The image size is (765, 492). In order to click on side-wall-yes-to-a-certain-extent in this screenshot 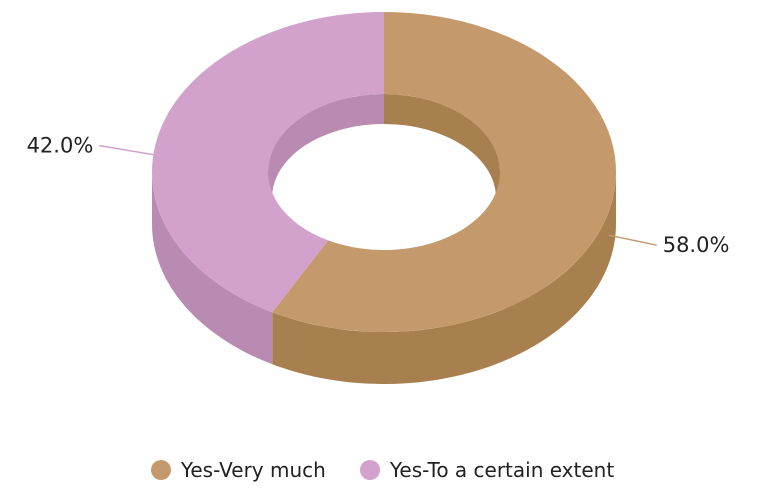, I will do `click(212, 268)`.